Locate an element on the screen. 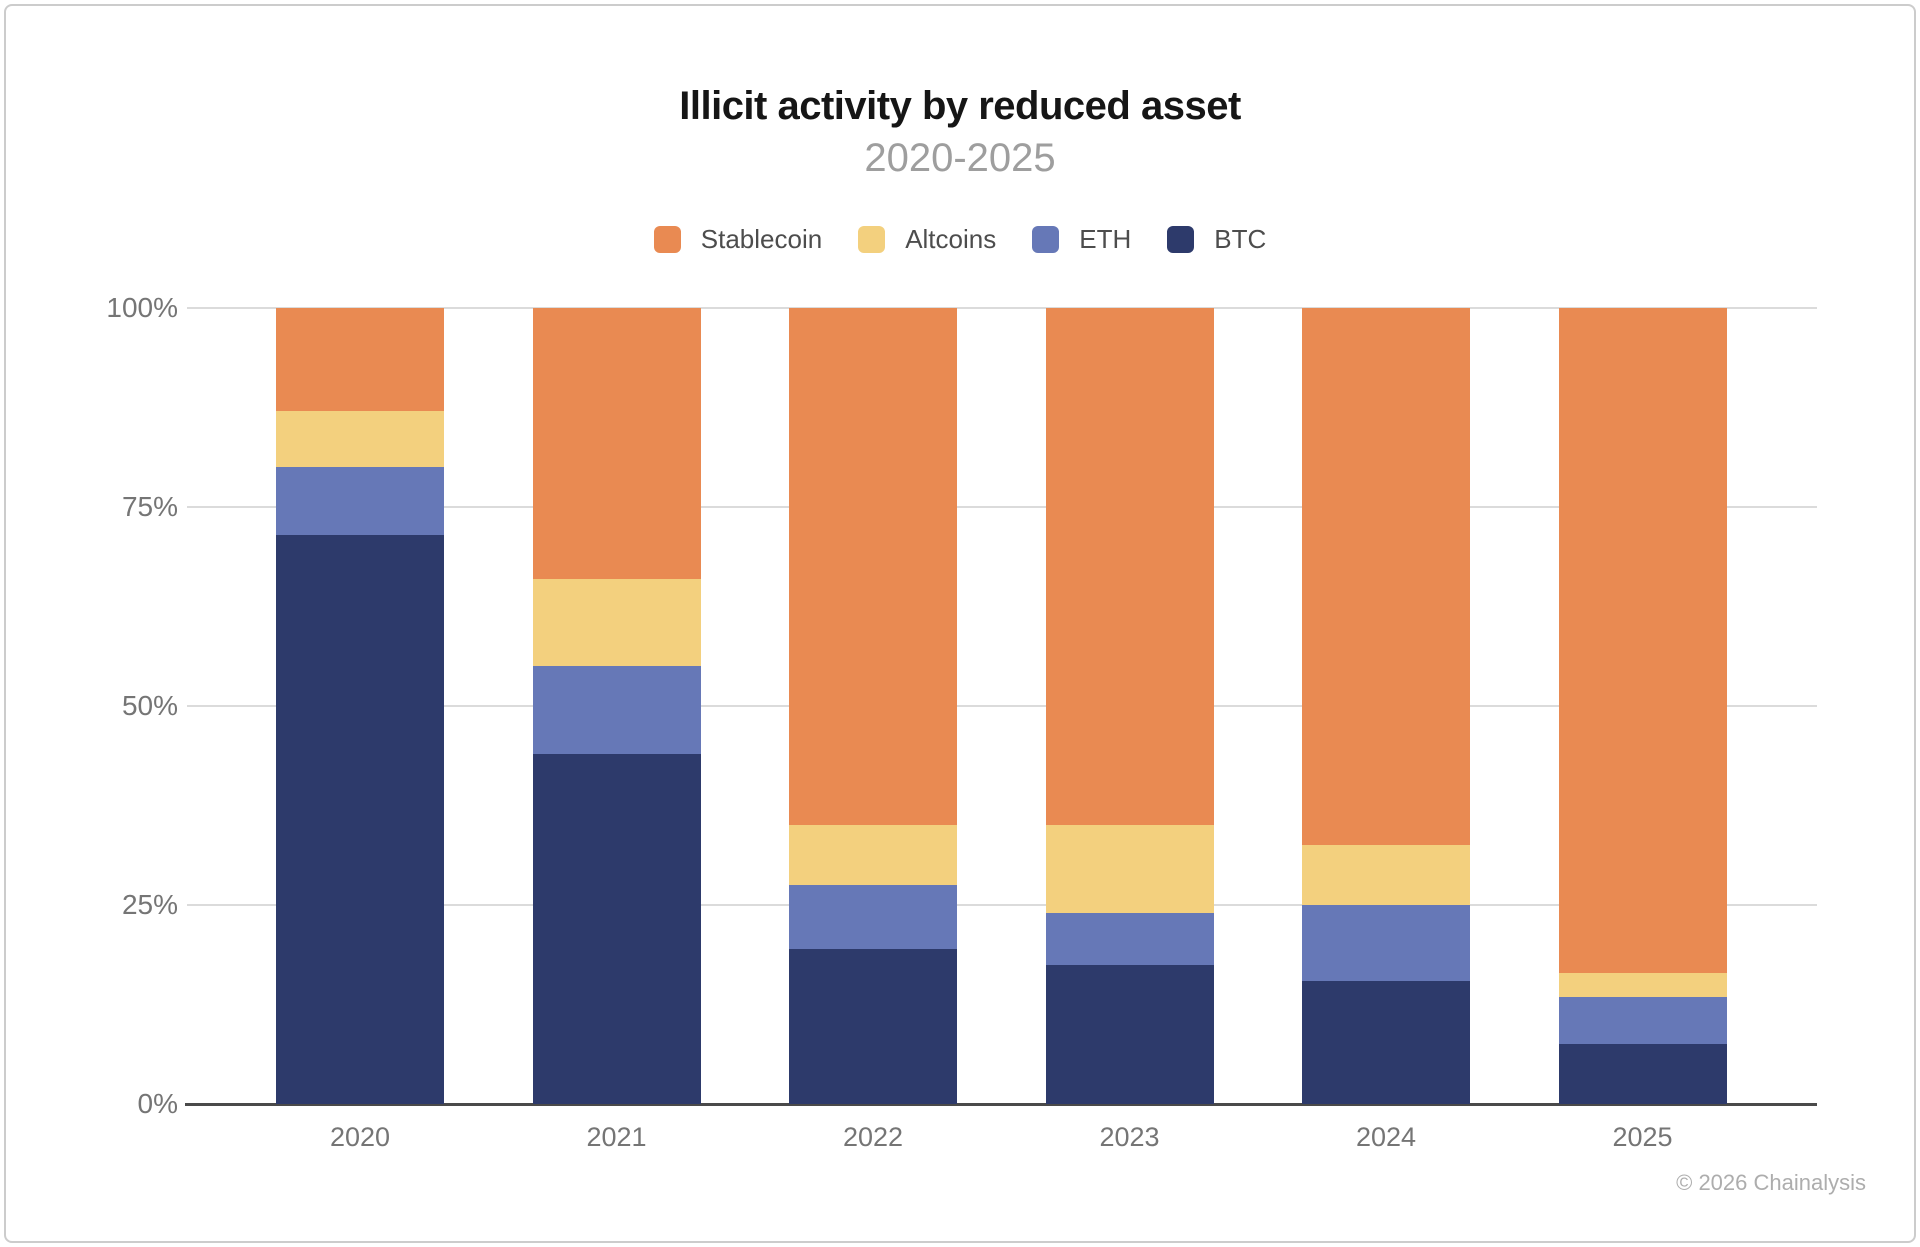  legend-label: BTC is located at coordinates (1240, 239).